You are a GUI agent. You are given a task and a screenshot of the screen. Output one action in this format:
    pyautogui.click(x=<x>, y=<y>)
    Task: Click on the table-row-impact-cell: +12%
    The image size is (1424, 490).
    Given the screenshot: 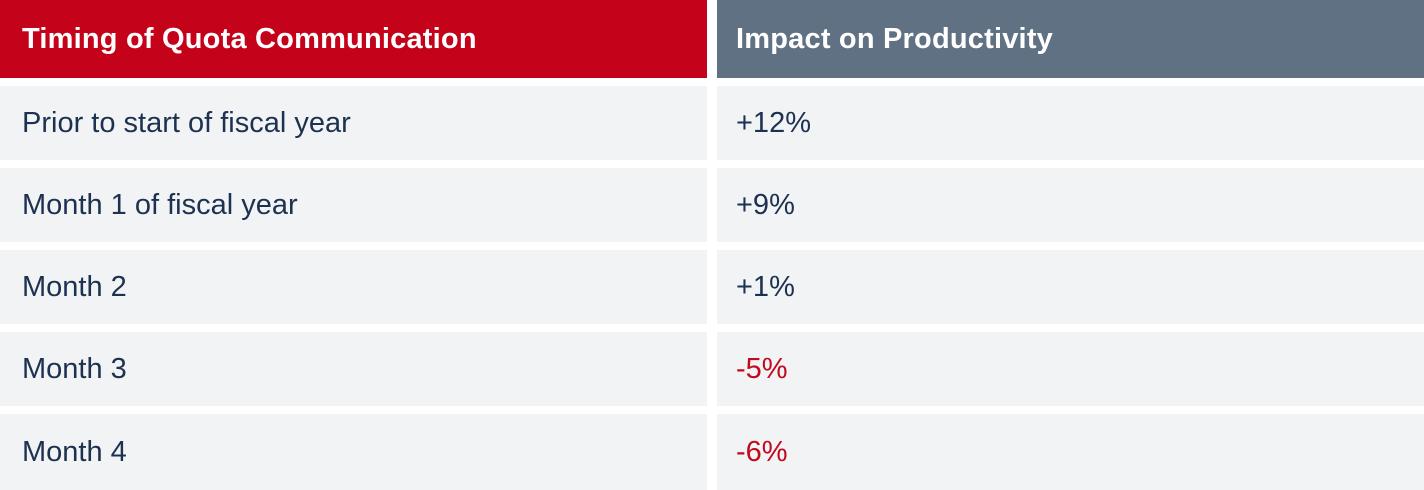 What is the action you would take?
    pyautogui.click(x=1070, y=123)
    